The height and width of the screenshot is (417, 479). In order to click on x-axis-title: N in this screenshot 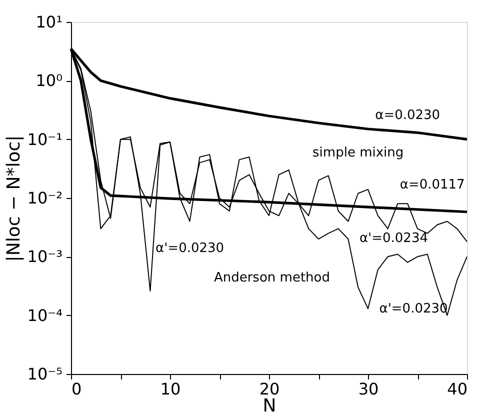, I will do `click(269, 406)`.